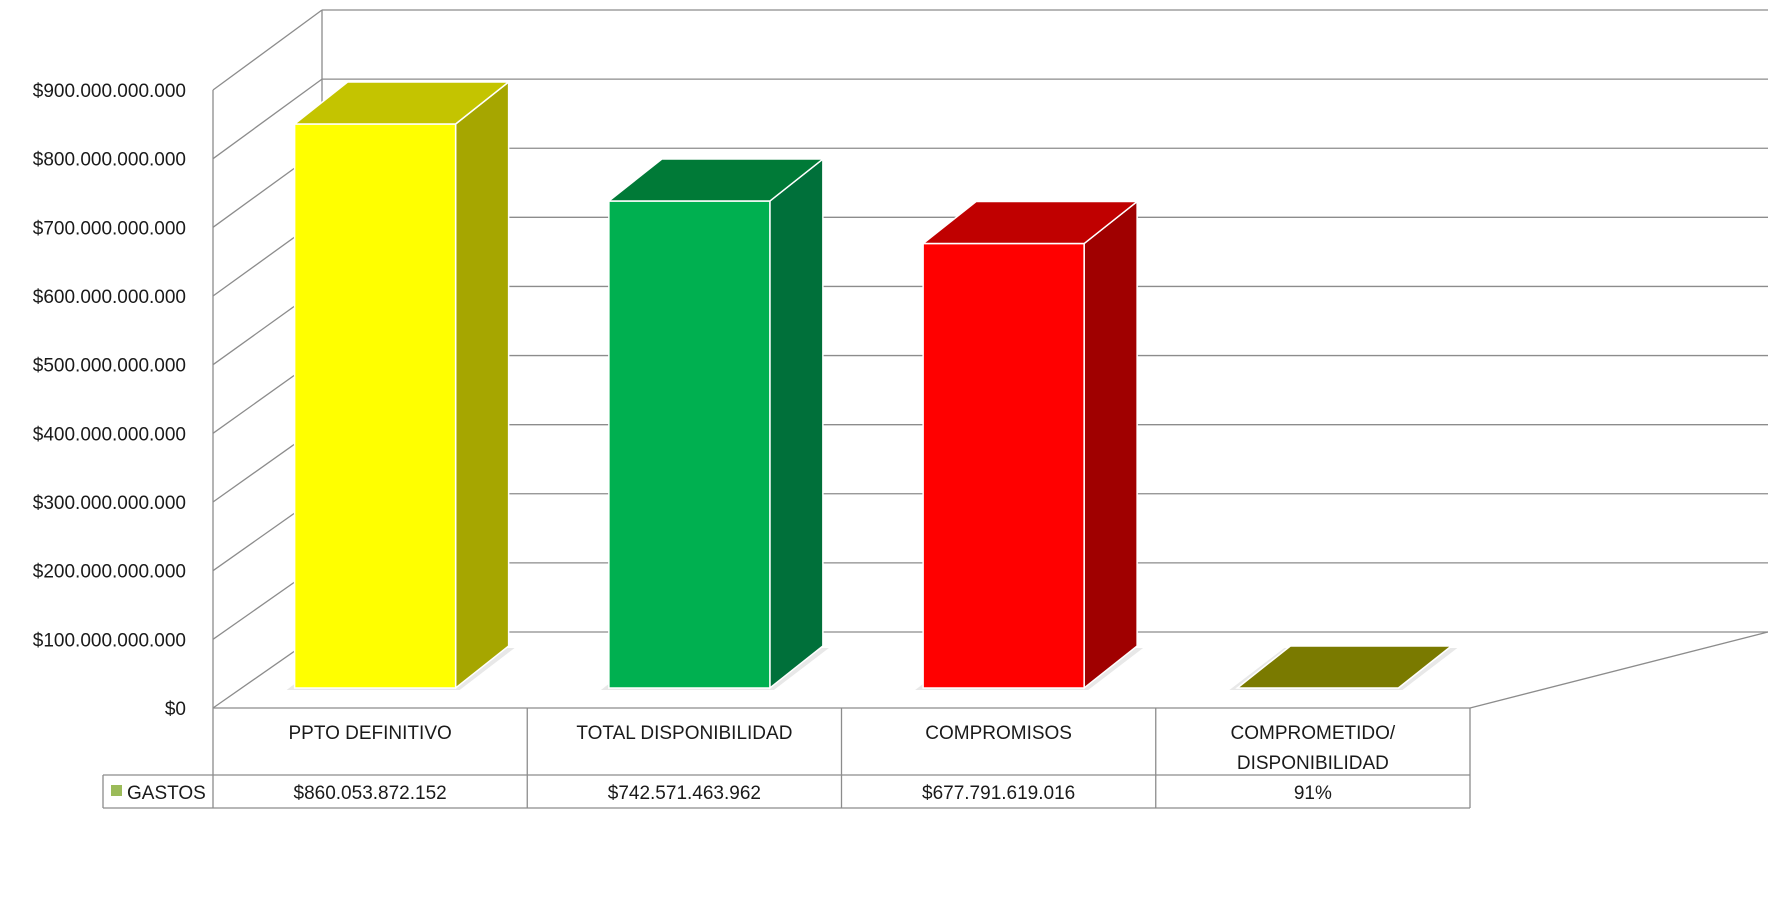  What do you see at coordinates (1313, 733) in the screenshot?
I see `category-label: COMPROMETIDO/` at bounding box center [1313, 733].